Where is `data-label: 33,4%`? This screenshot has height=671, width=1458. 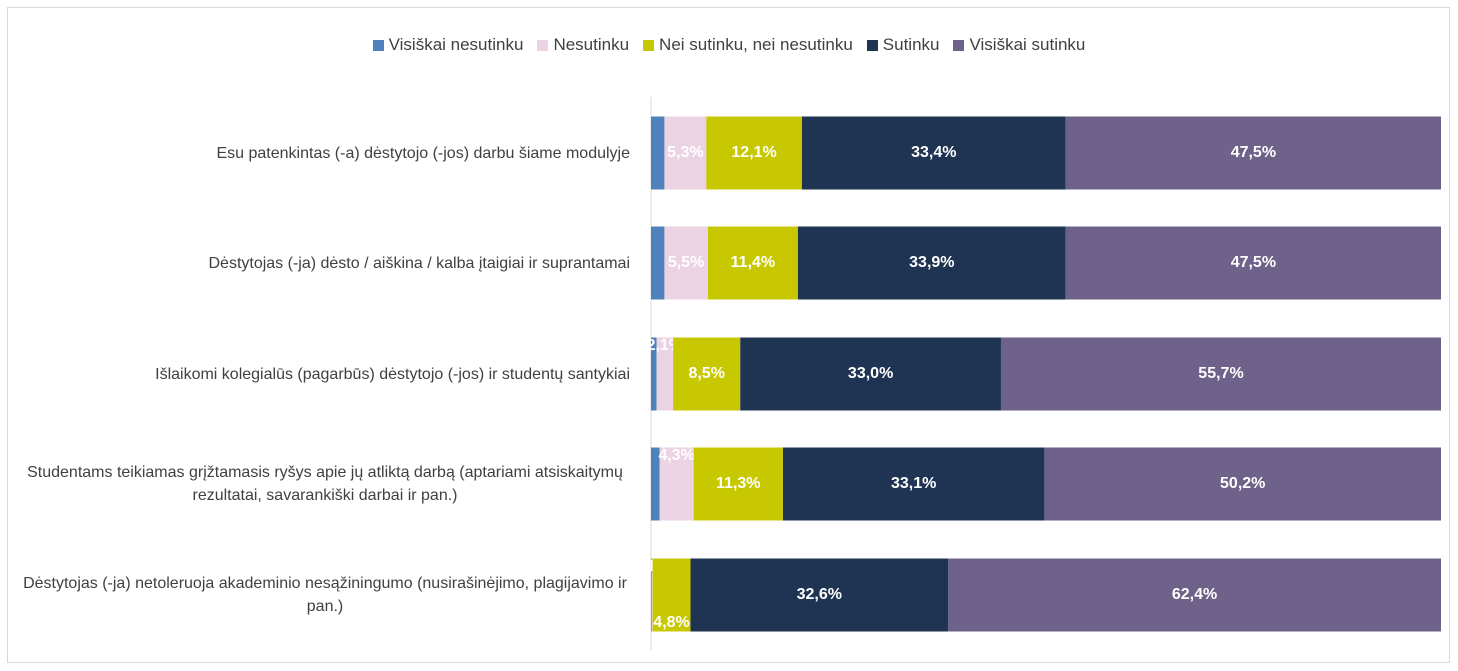 data-label: 33,4% is located at coordinates (933, 152).